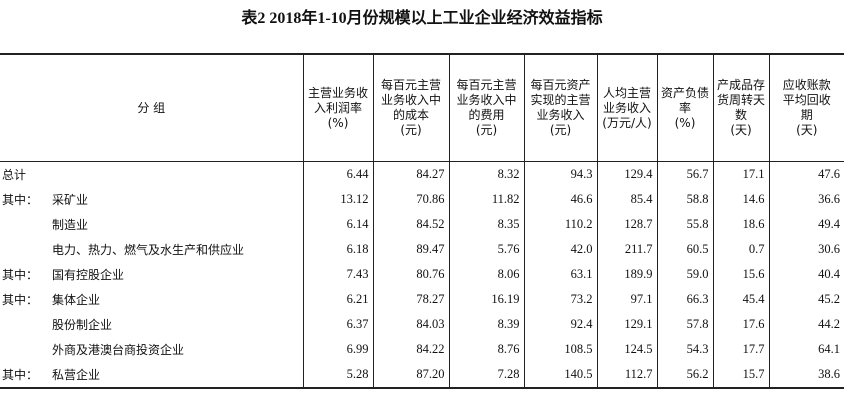 This screenshot has height=405, width=844. I want to click on cell-value: 0.7, so click(740, 249).